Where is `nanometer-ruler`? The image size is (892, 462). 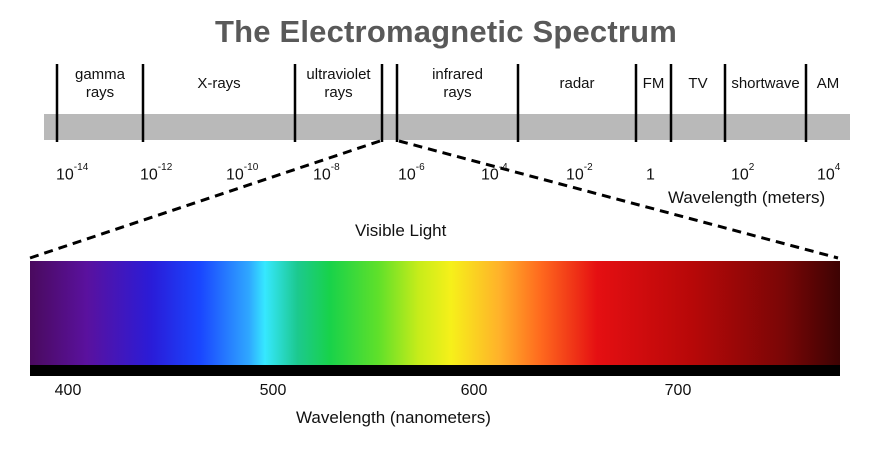 nanometer-ruler is located at coordinates (435, 370).